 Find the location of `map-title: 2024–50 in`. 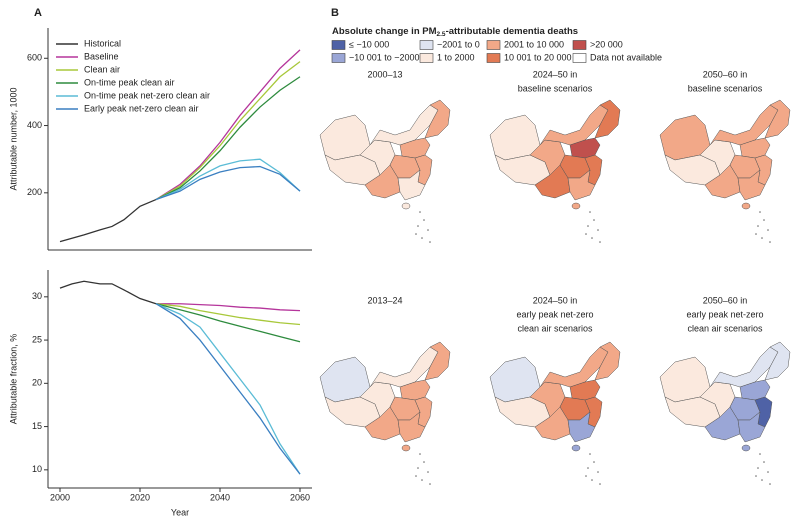

map-title: 2024–50 in is located at coordinates (555, 300).